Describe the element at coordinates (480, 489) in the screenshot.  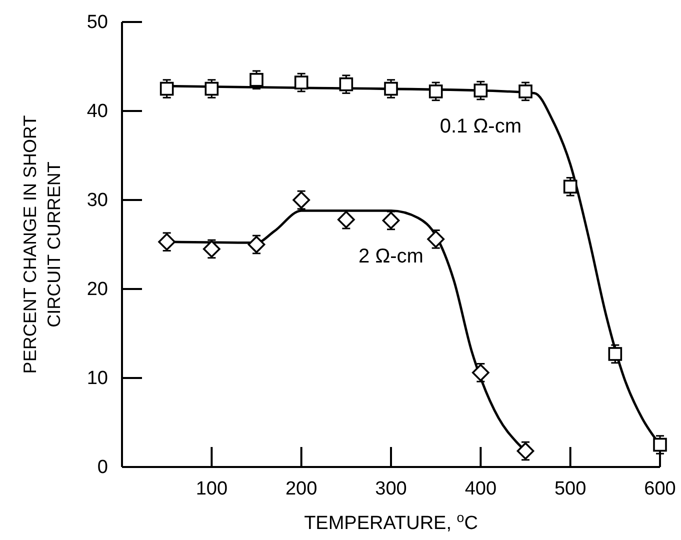
I see `x-tick-label: 400` at that location.